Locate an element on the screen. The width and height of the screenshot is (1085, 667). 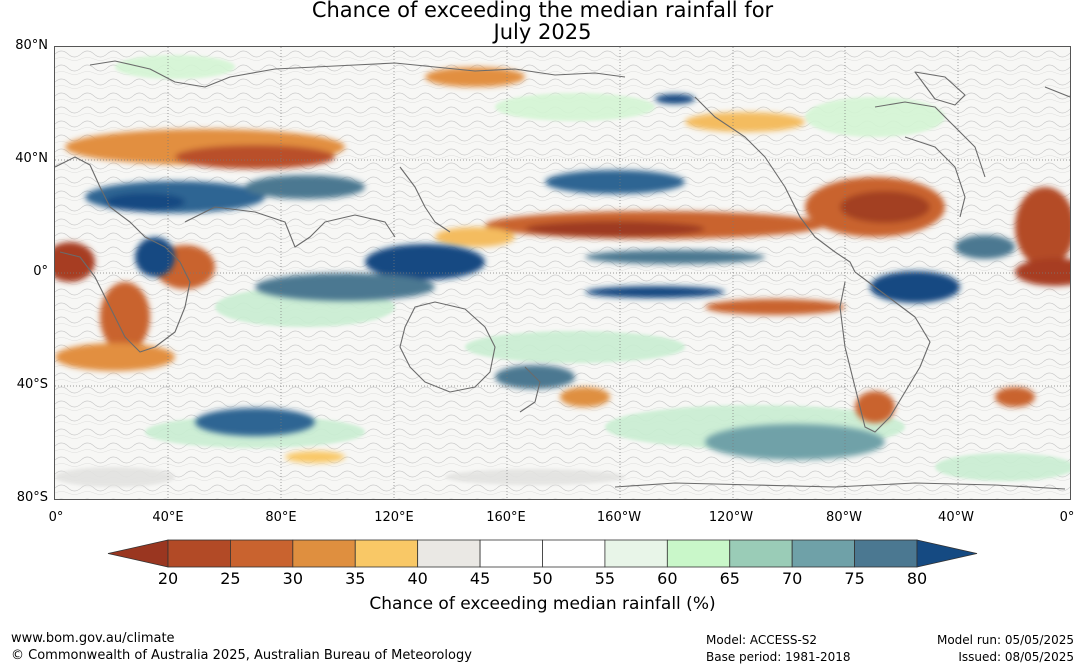
colorbar-tick-label: 30 is located at coordinates (293, 578).